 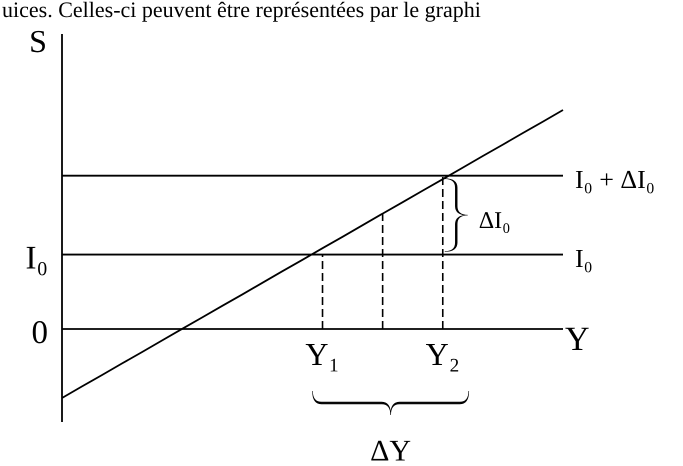 What do you see at coordinates (37, 258) in the screenshot?
I see `text: I₀` at bounding box center [37, 258].